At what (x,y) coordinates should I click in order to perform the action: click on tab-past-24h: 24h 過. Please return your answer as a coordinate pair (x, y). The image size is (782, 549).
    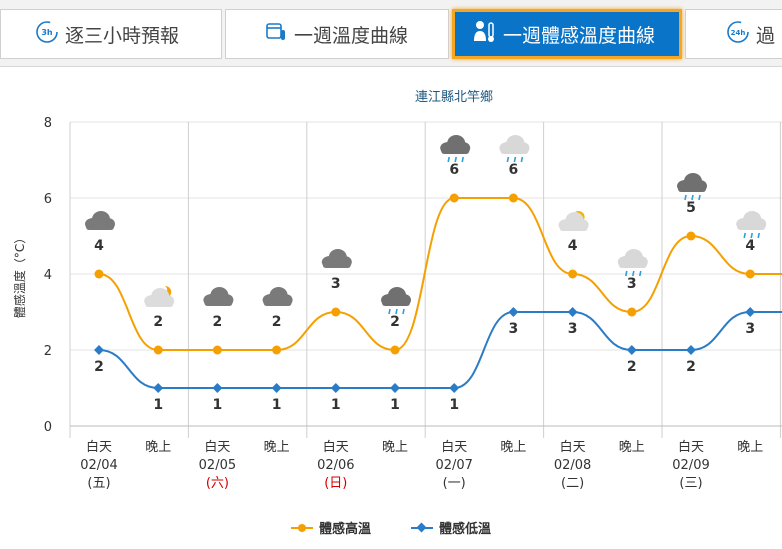
    Looking at the image, I should click on (733, 34).